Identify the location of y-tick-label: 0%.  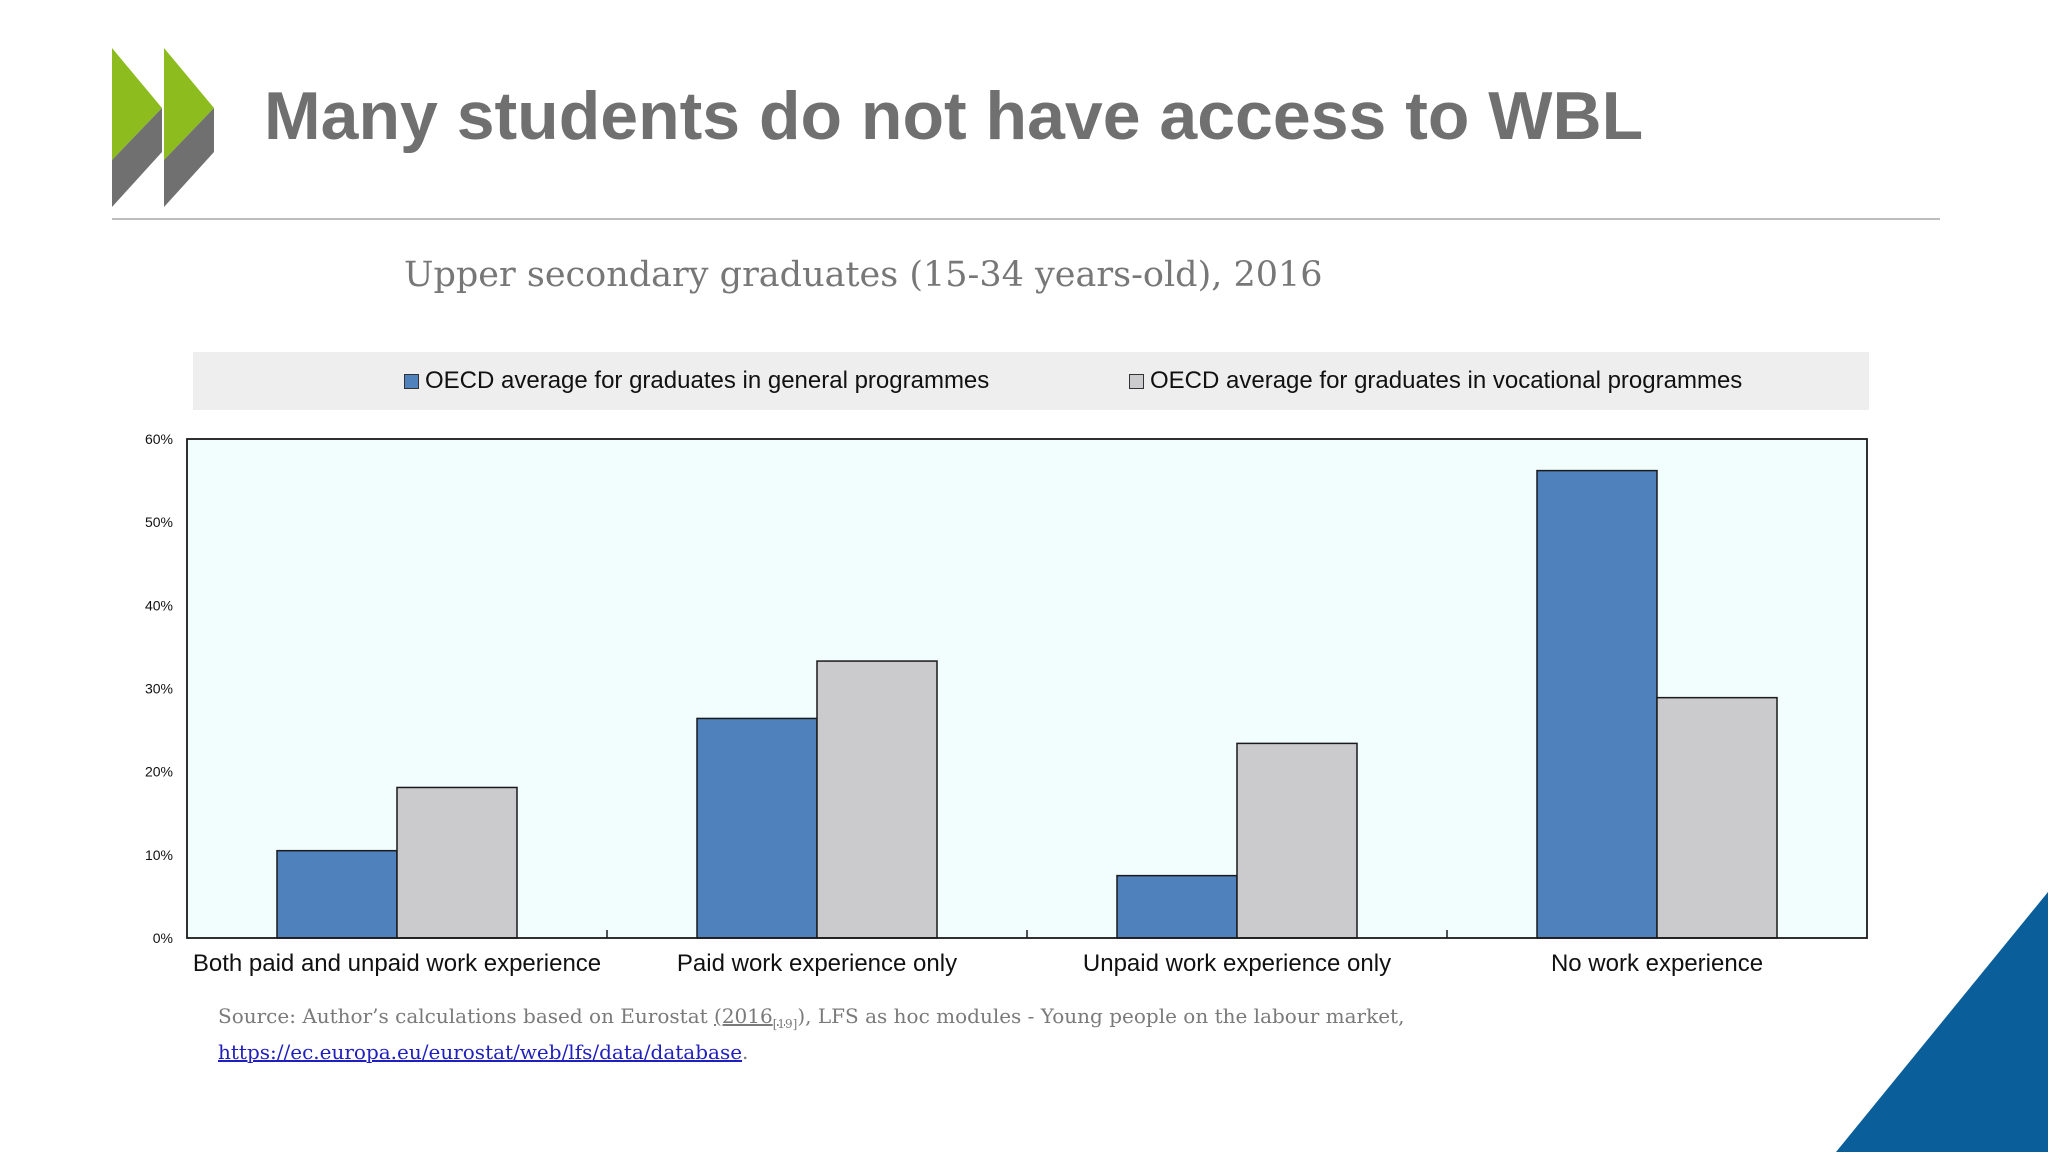
(163, 938).